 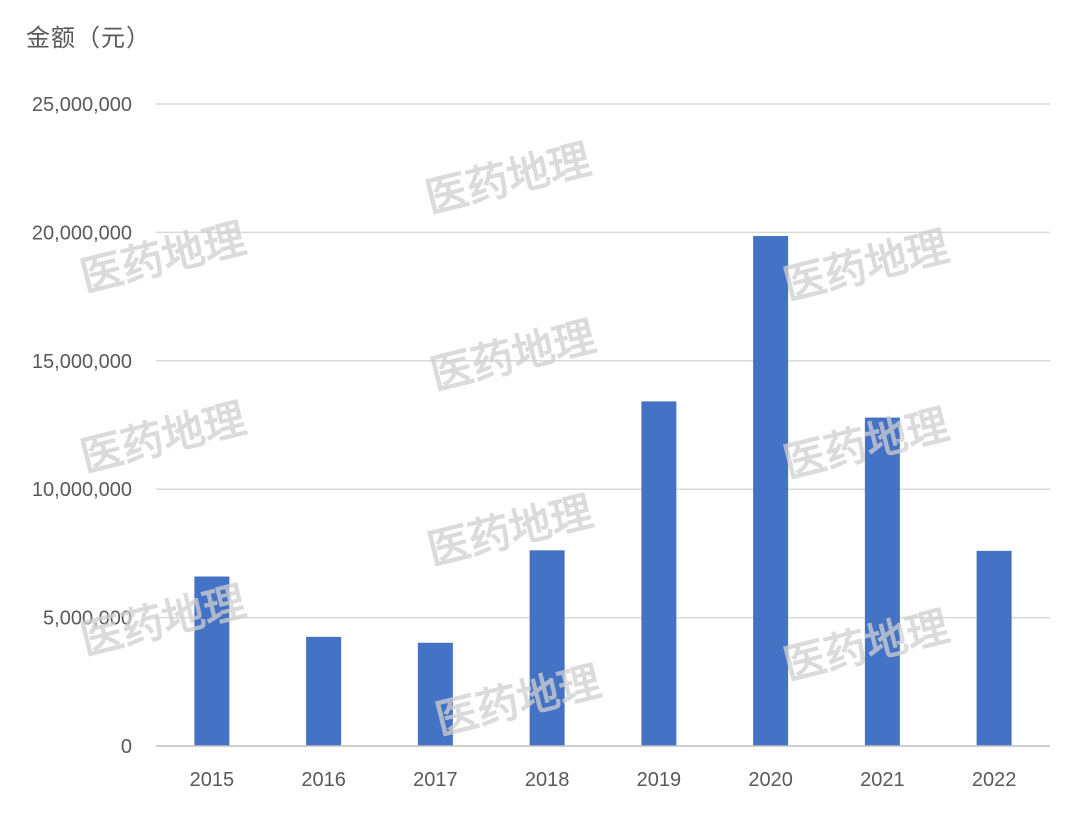 I want to click on bar-2016, so click(x=324, y=691).